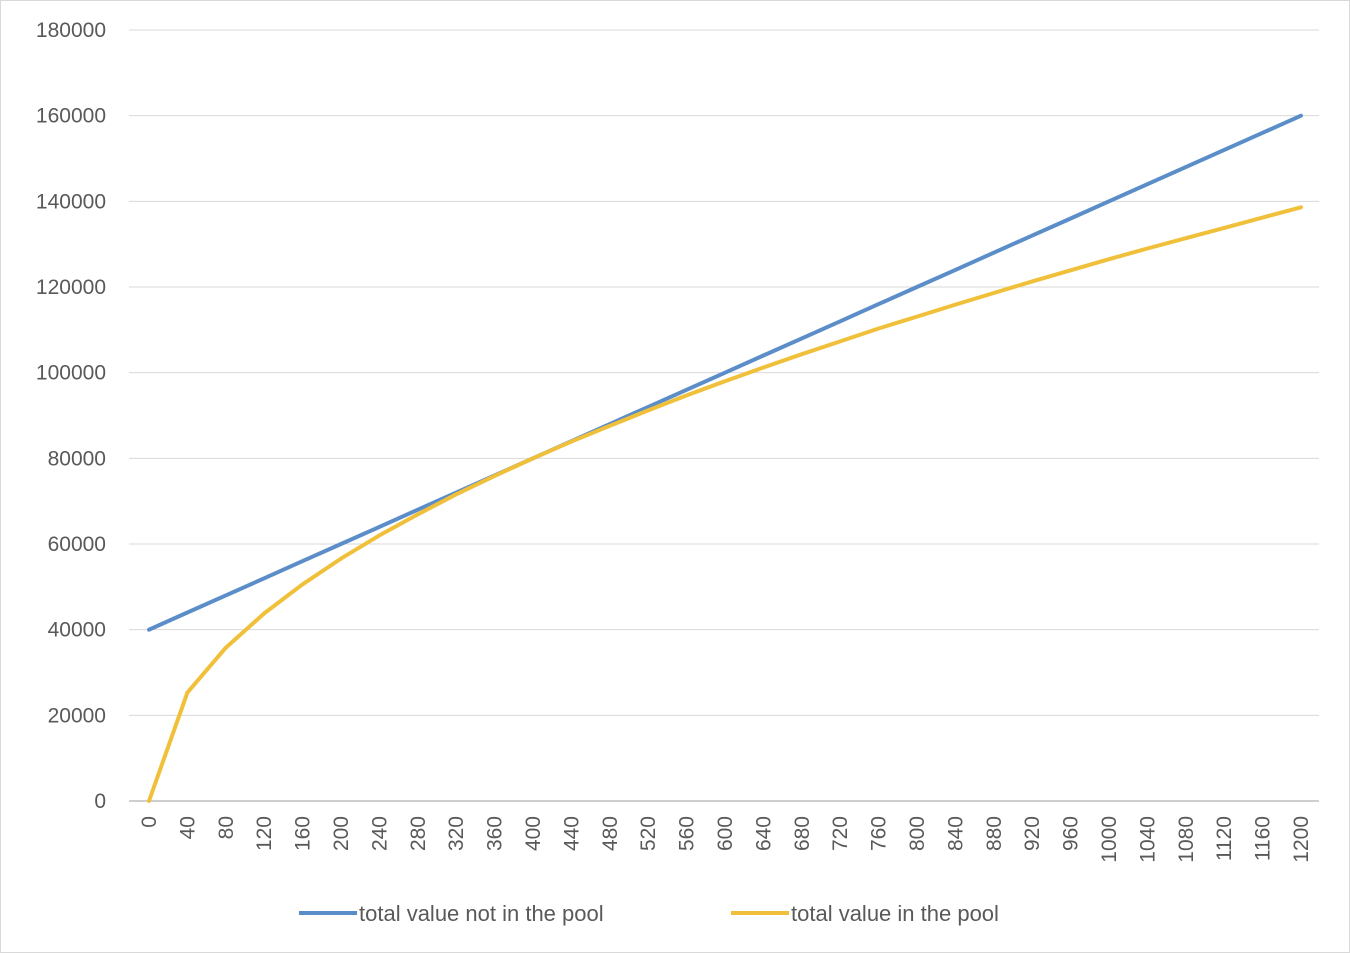  What do you see at coordinates (71, 373) in the screenshot?
I see `y-tick-label: 100000` at bounding box center [71, 373].